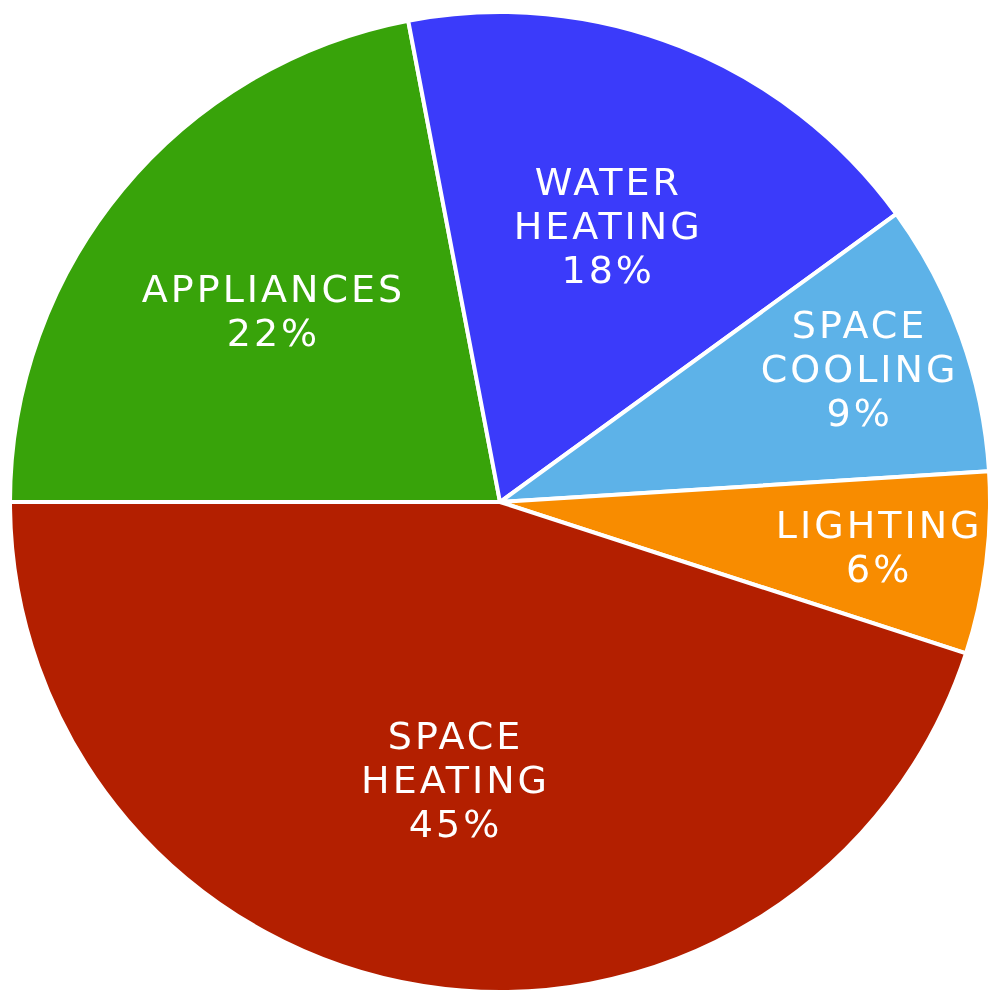  Describe the element at coordinates (879, 568) in the screenshot. I see `data-label: 6%` at that location.